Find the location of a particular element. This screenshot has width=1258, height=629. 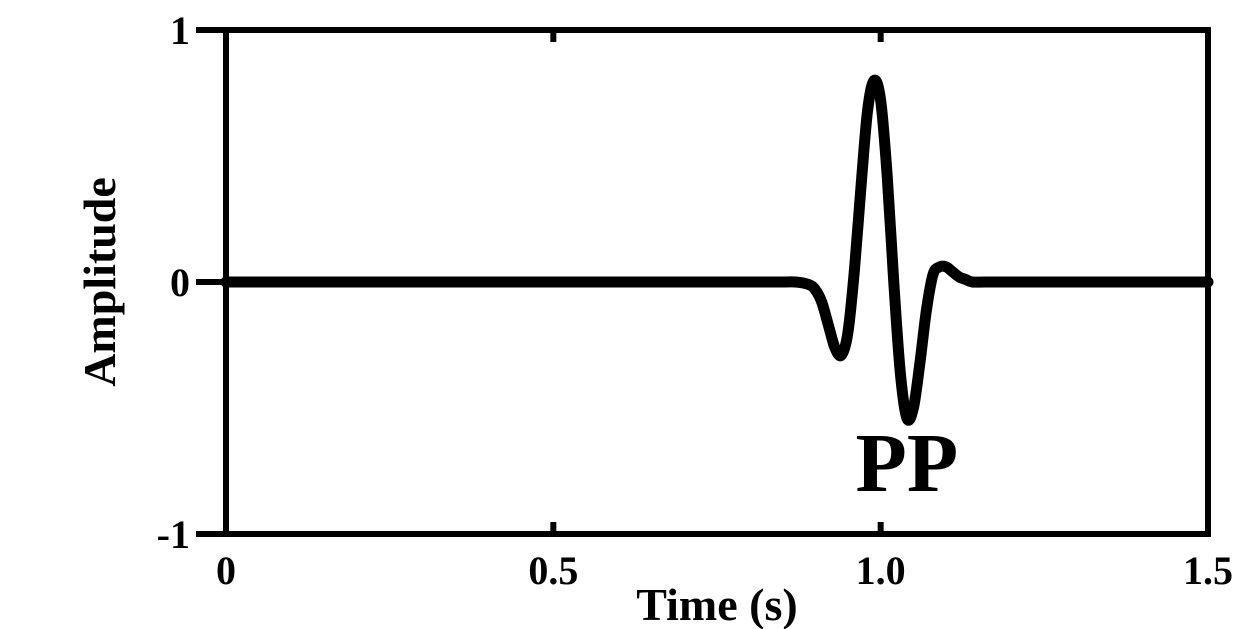

y-tick-label: -1 is located at coordinates (173, 534).